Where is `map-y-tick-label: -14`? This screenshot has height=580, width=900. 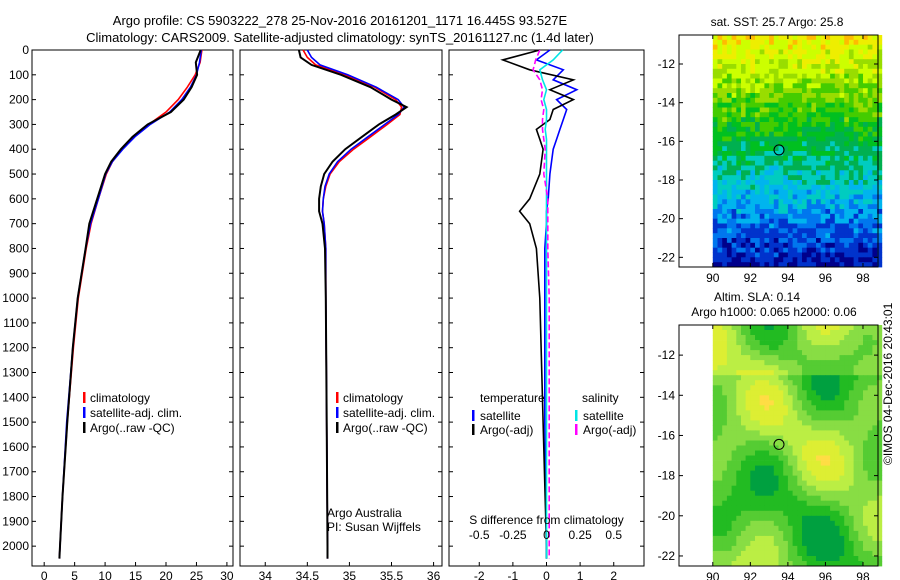
map-y-tick-label: -14 is located at coordinates (667, 103).